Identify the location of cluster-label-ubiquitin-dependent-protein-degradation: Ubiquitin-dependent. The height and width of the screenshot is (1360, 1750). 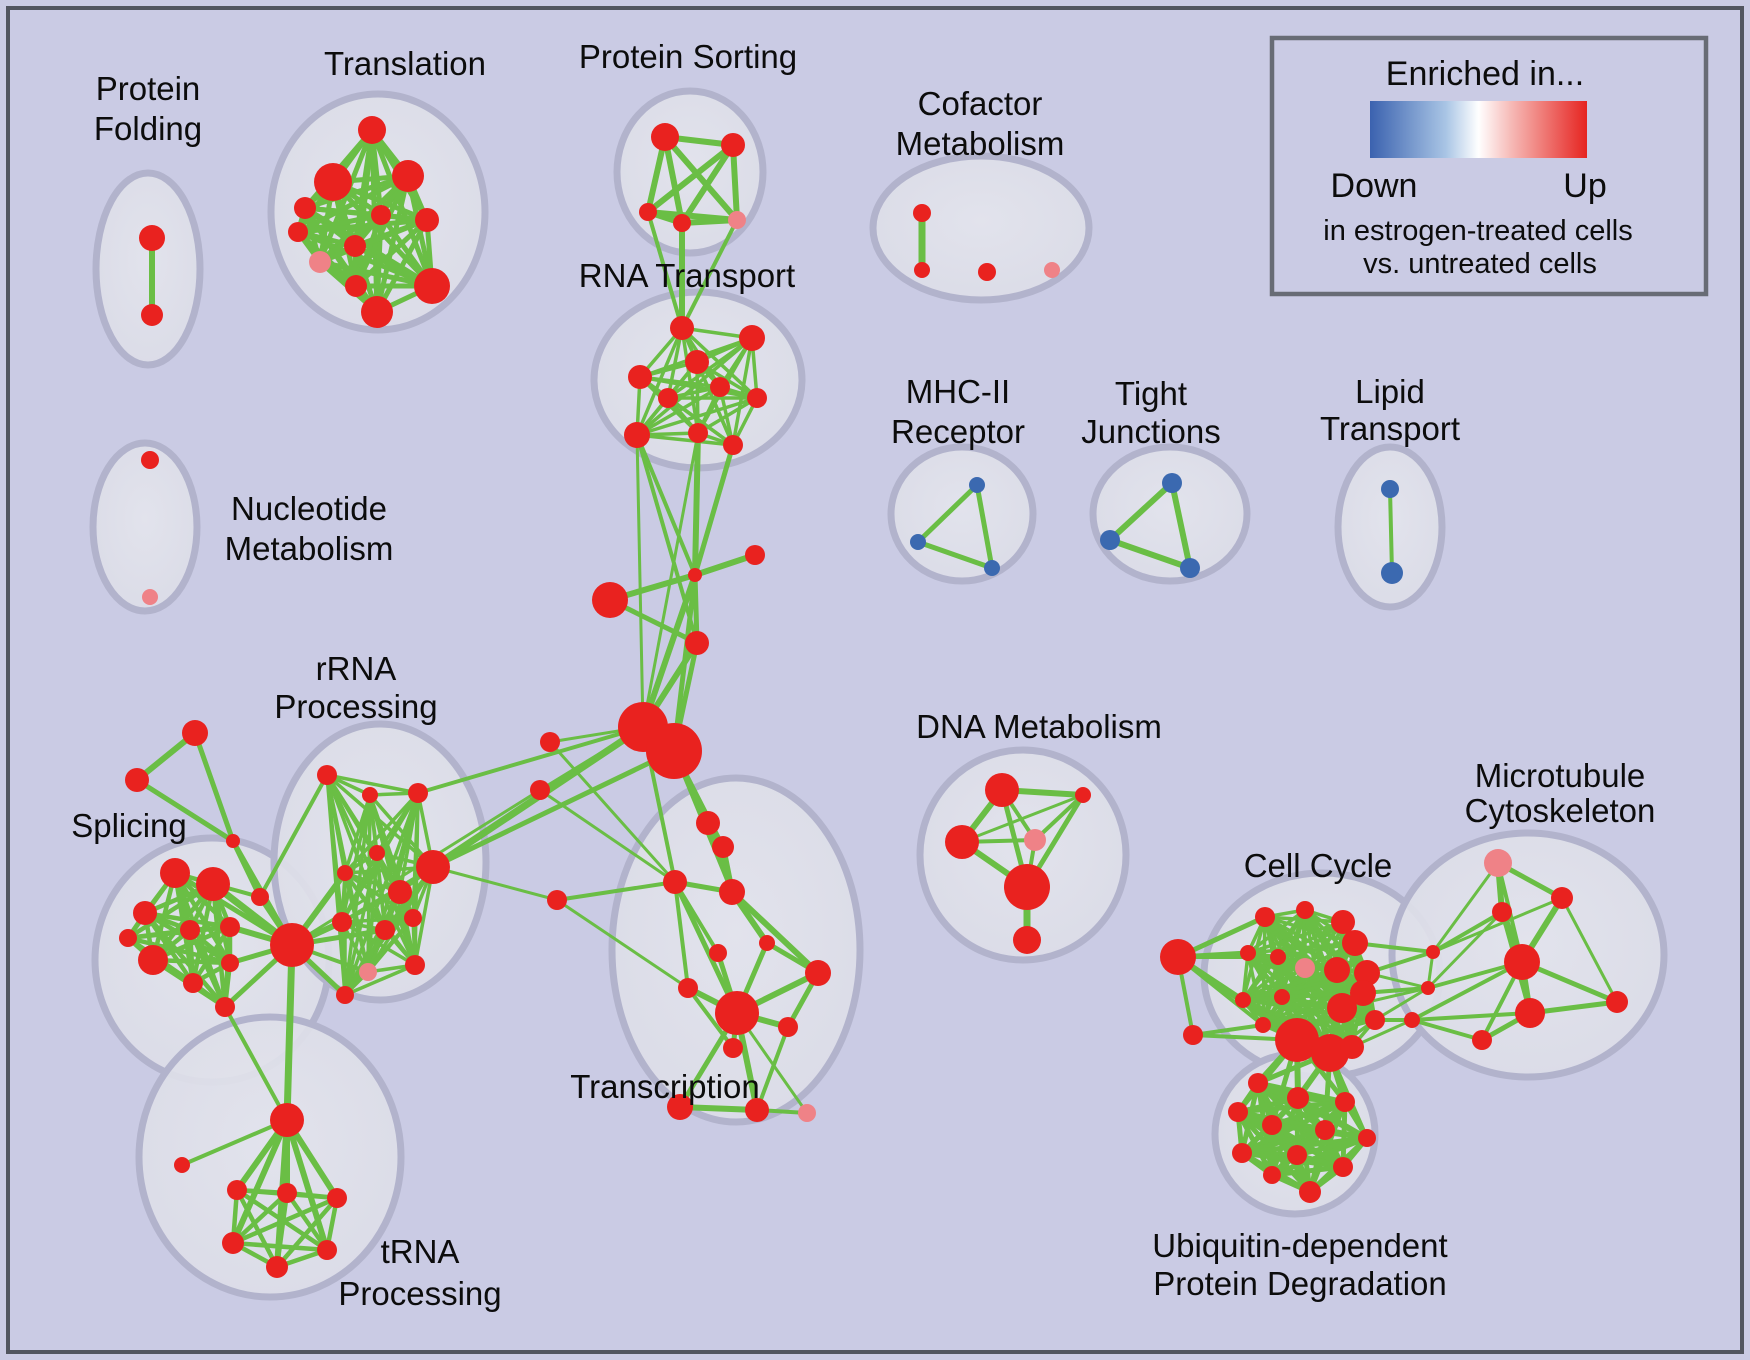
(1299, 1245).